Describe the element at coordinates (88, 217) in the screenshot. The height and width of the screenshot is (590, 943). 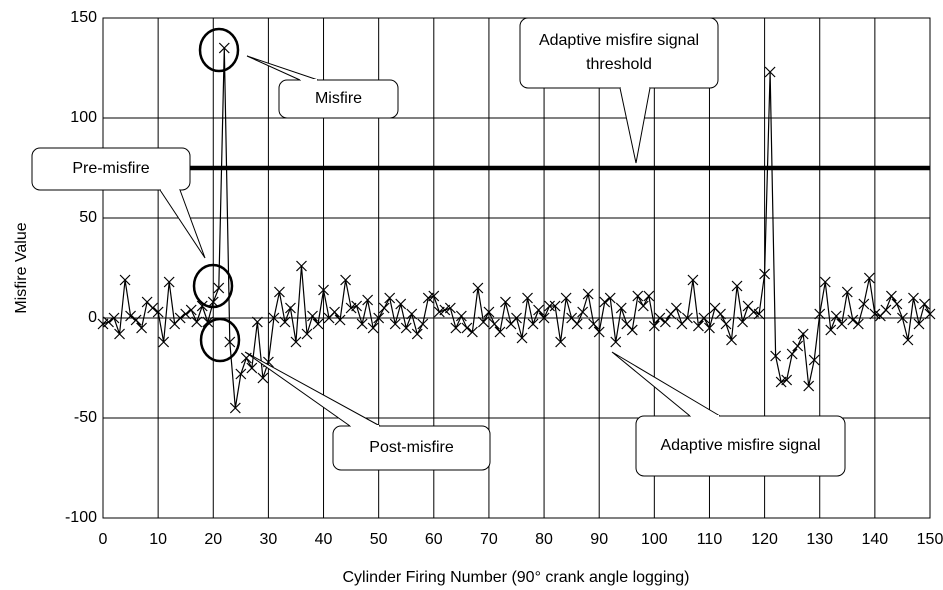
I see `y-tick-label: 50` at that location.